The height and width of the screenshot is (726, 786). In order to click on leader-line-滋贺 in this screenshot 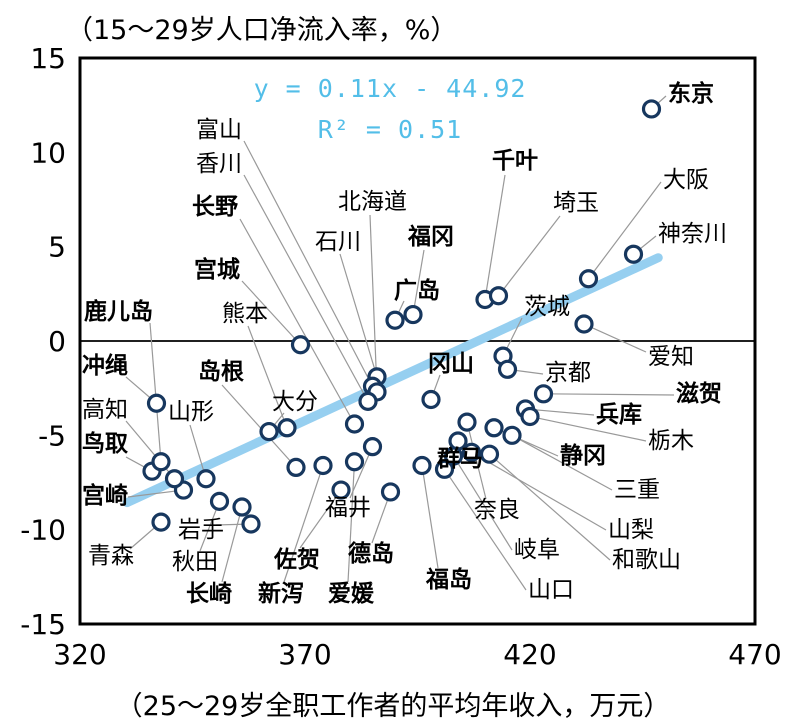, I will do `click(609, 394)`.